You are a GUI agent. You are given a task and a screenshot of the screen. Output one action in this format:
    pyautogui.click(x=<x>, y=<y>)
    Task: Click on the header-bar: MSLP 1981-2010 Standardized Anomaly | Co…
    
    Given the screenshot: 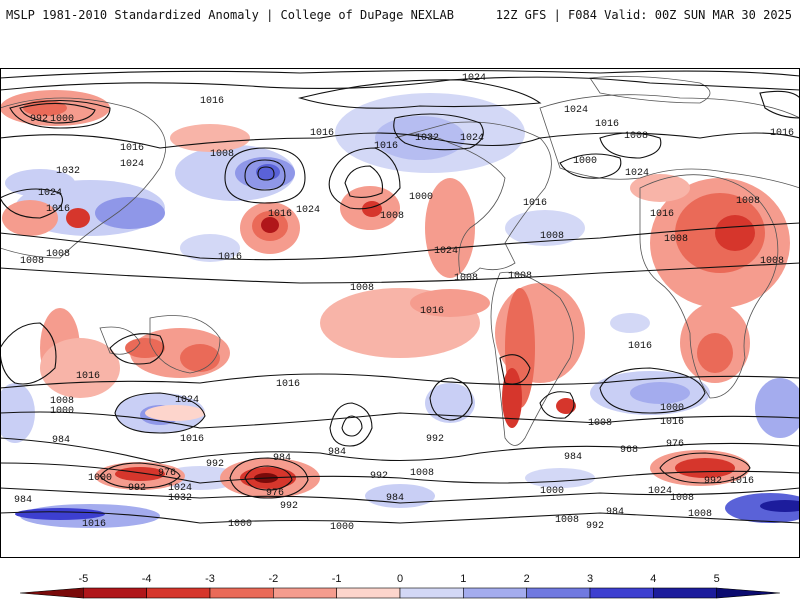 What is the action you would take?
    pyautogui.click(x=400, y=20)
    